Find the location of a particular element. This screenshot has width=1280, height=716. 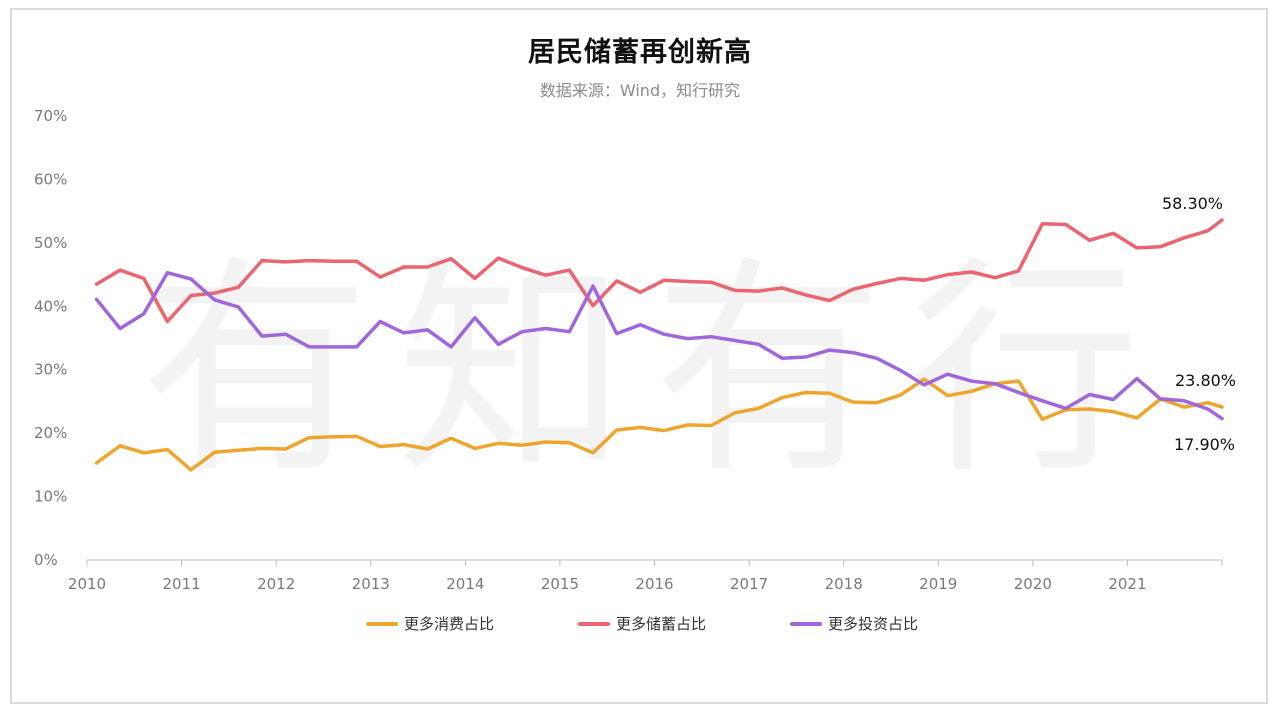

legend-label-savings: 更多储蓄占比 is located at coordinates (661, 624).